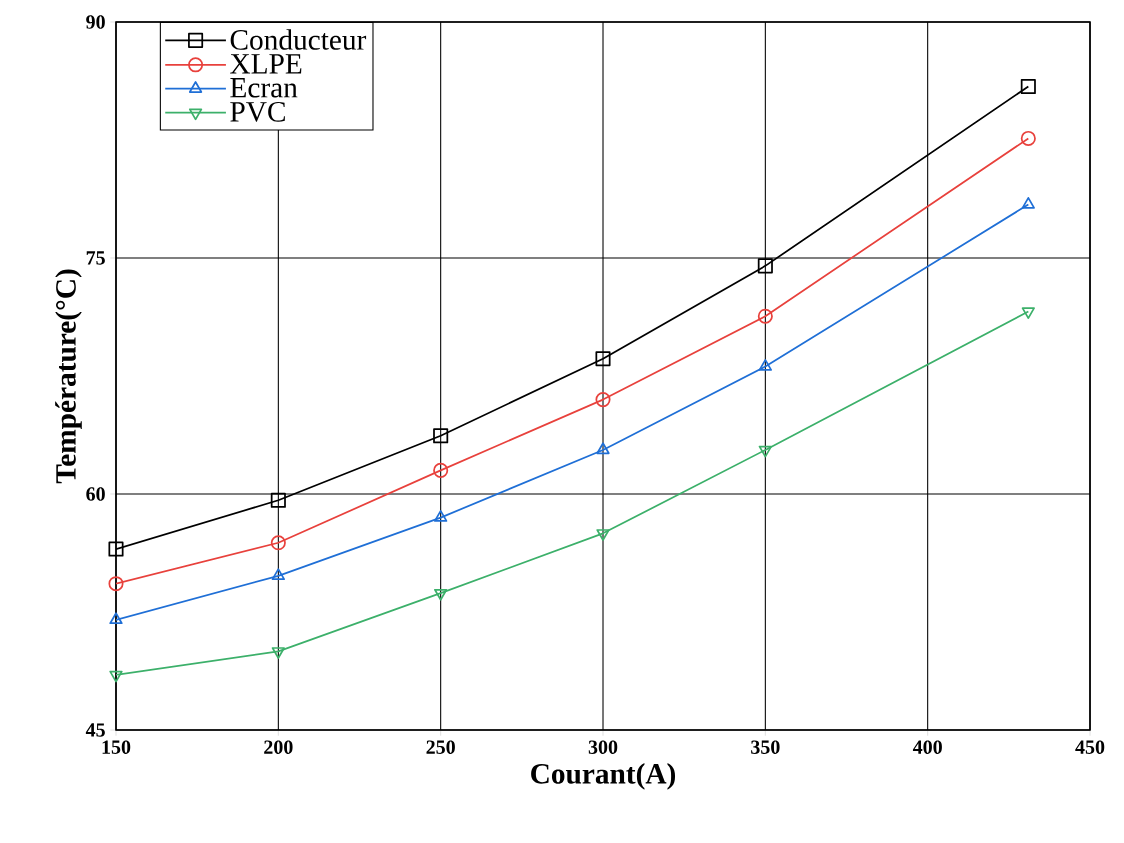  I want to click on x-tick-label: 450, so click(1090, 747).